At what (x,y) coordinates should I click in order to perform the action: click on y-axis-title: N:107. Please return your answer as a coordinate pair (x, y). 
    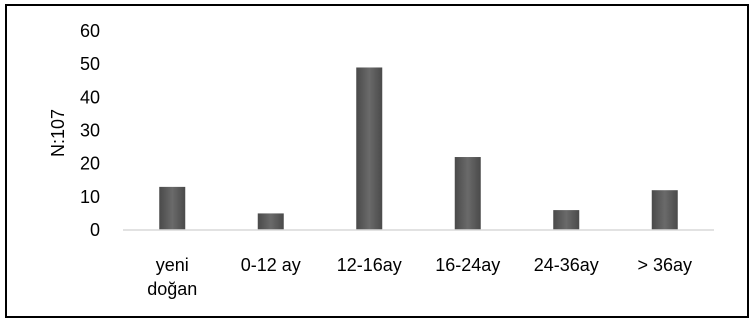
    Looking at the image, I should click on (58, 133).